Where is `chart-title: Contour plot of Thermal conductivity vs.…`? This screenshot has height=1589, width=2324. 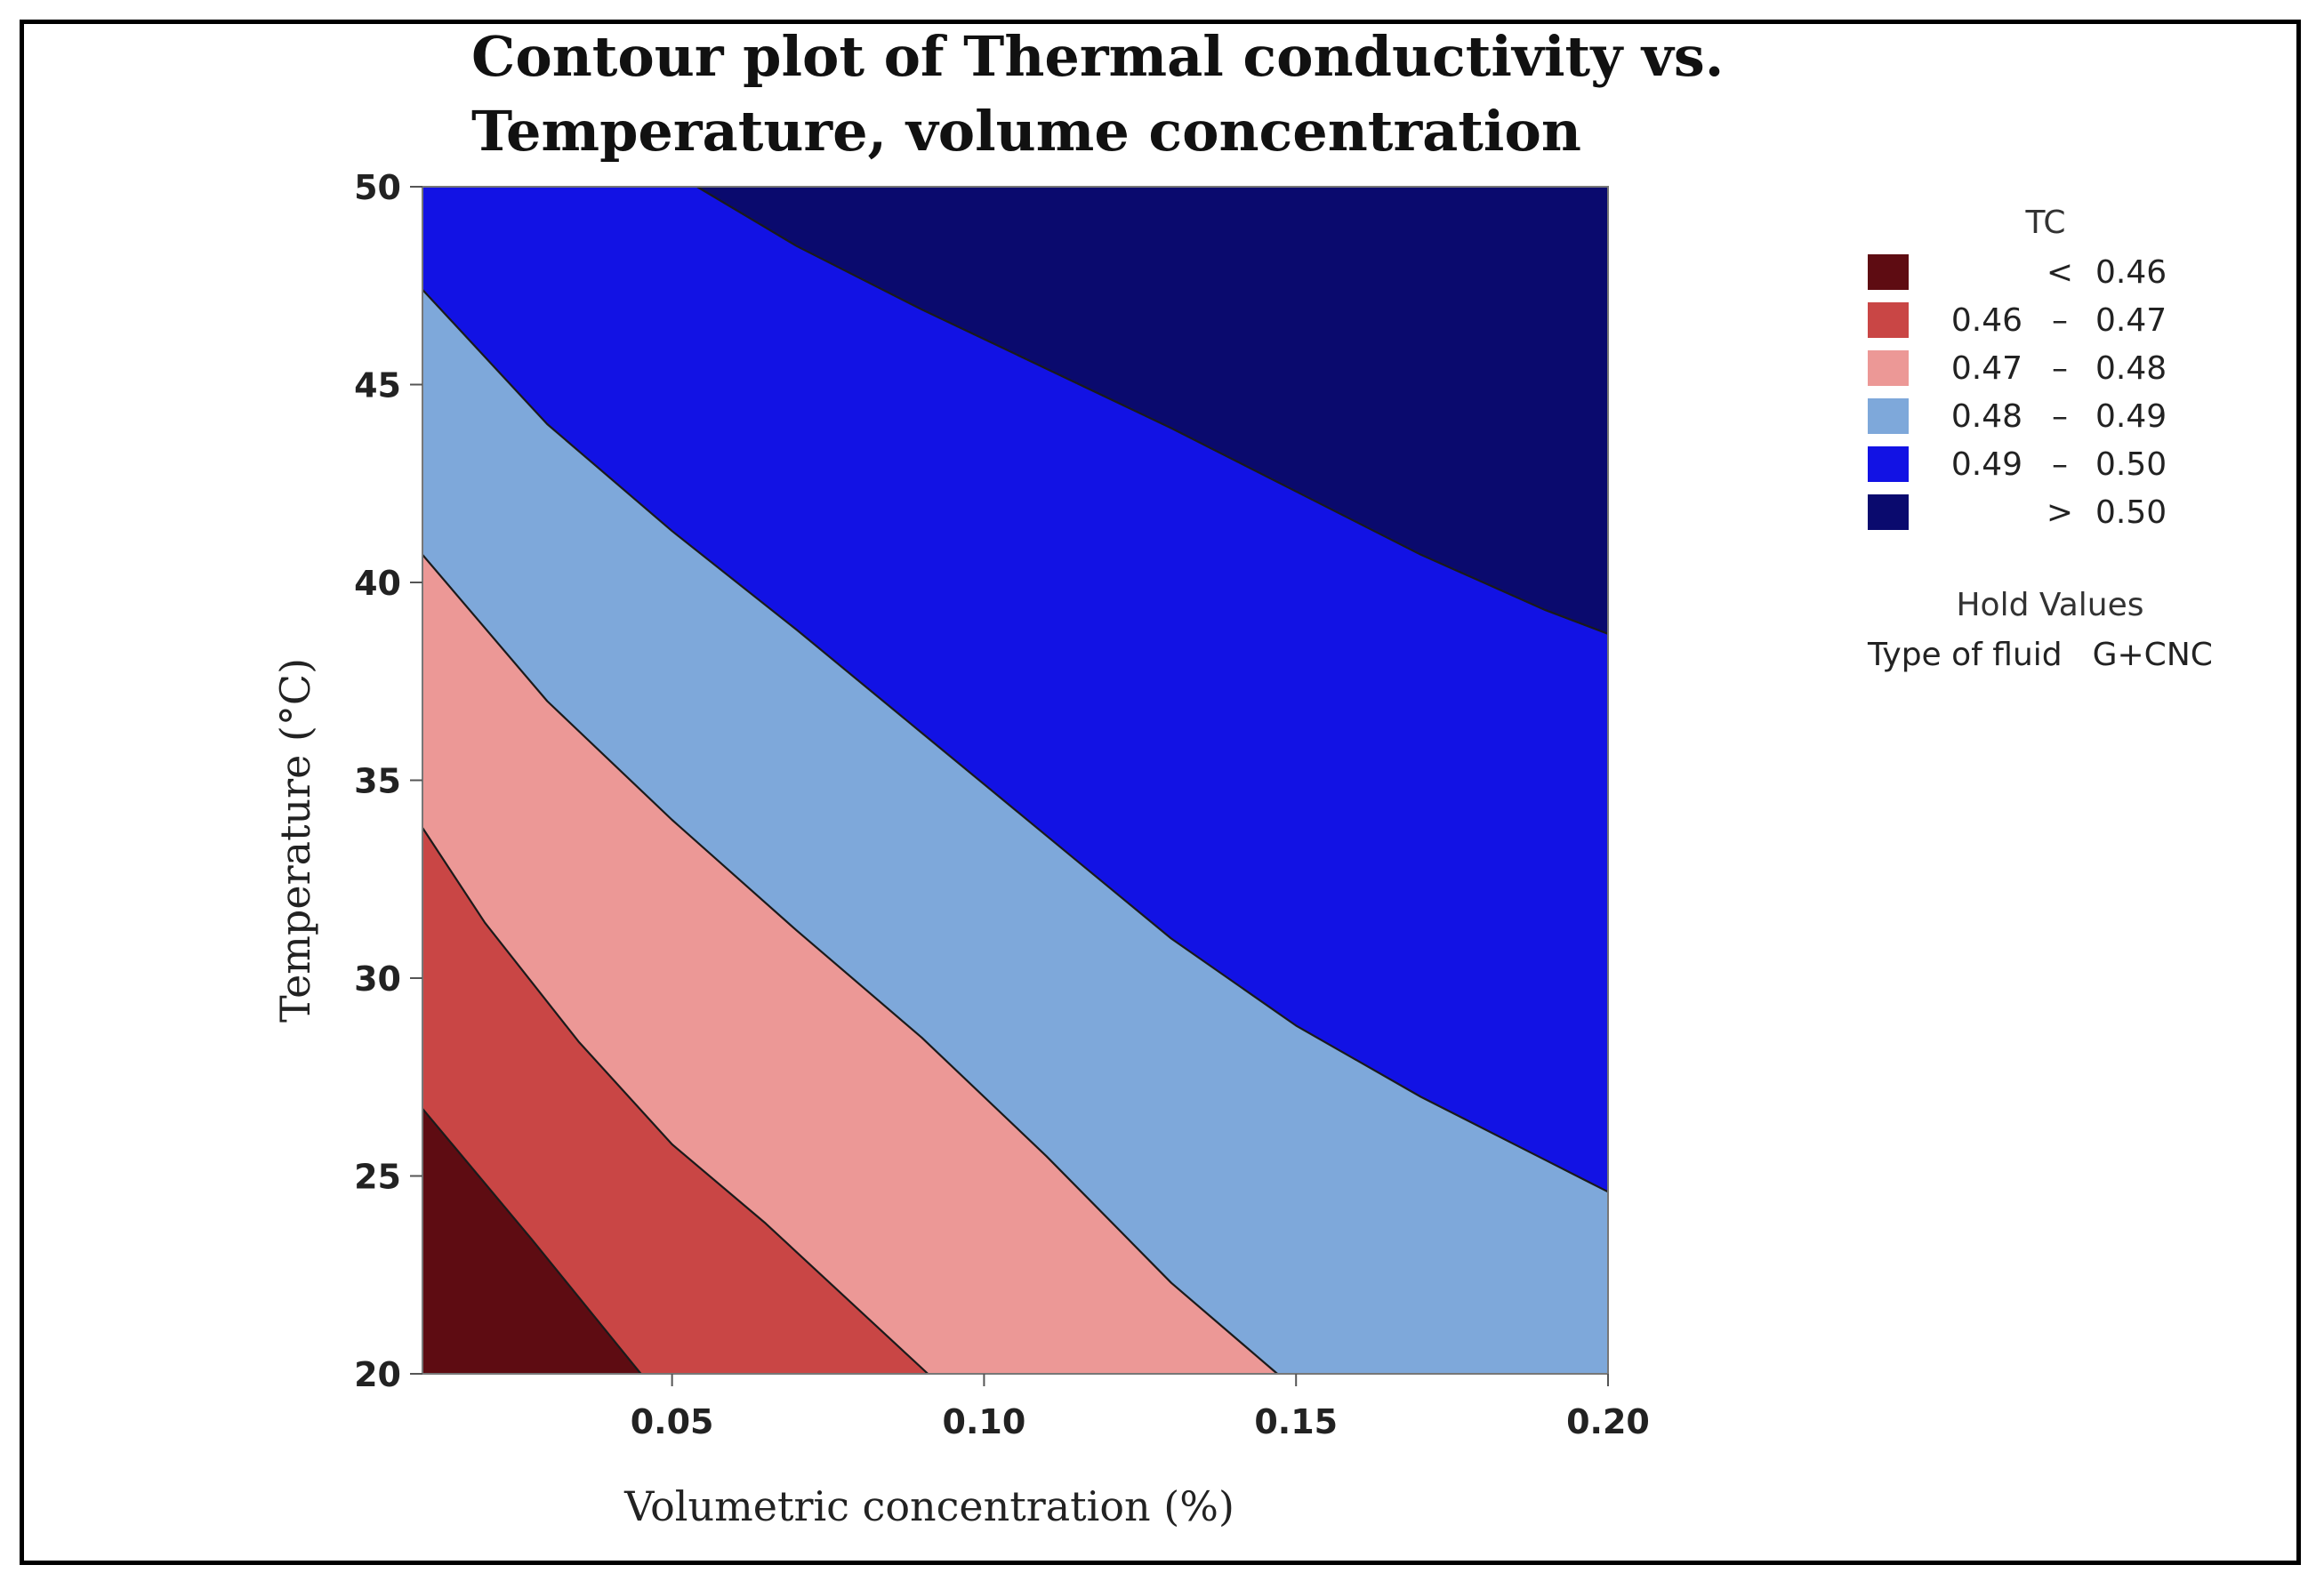
chart-title: Contour plot of Thermal conductivity vs.… is located at coordinates (1098, 94).